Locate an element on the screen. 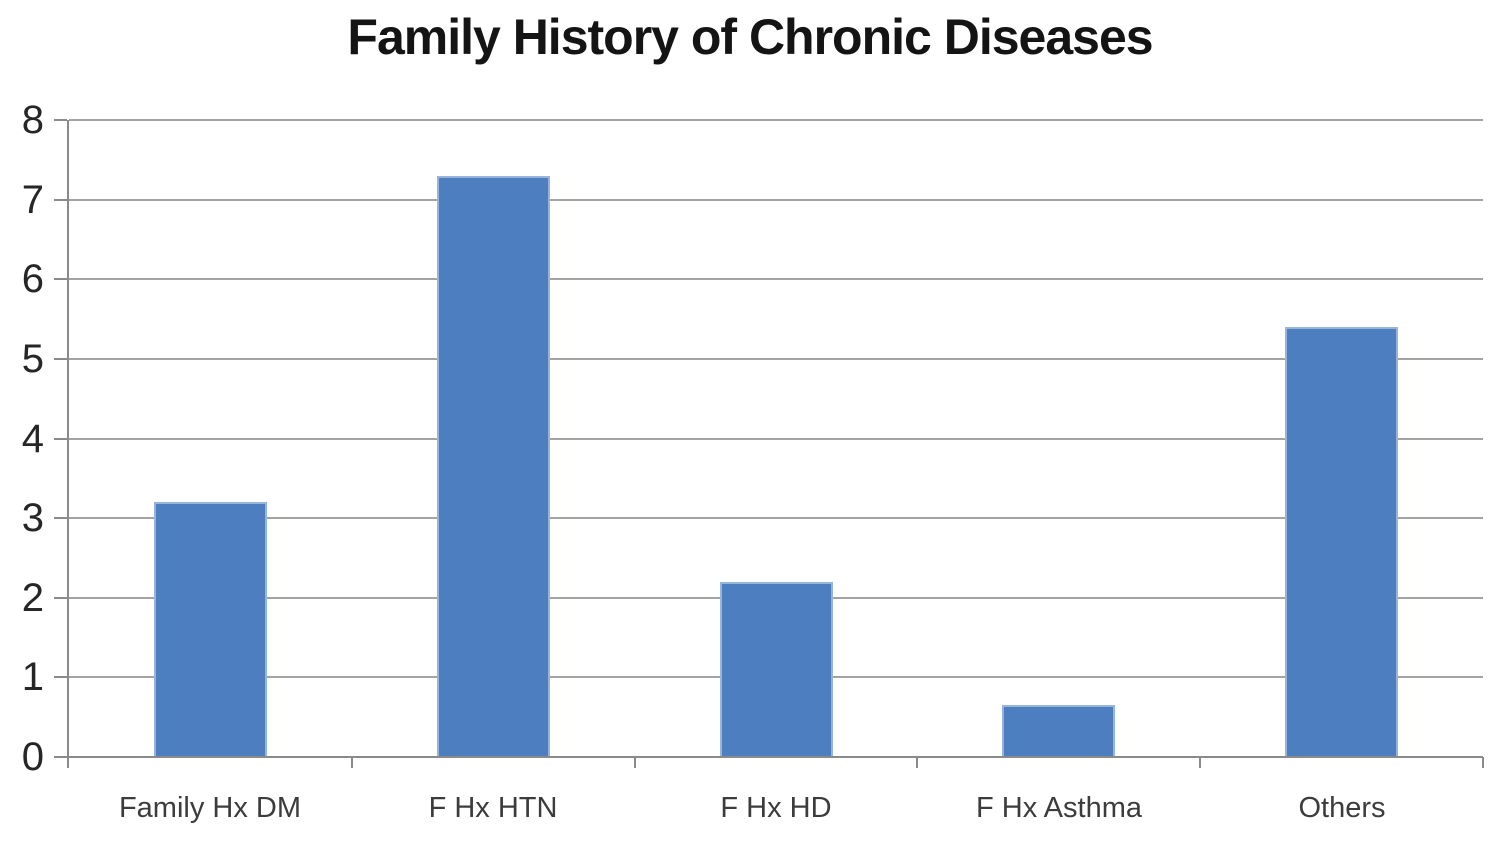  chart-title: Family History of Chronic Diseases is located at coordinates (750, 37).